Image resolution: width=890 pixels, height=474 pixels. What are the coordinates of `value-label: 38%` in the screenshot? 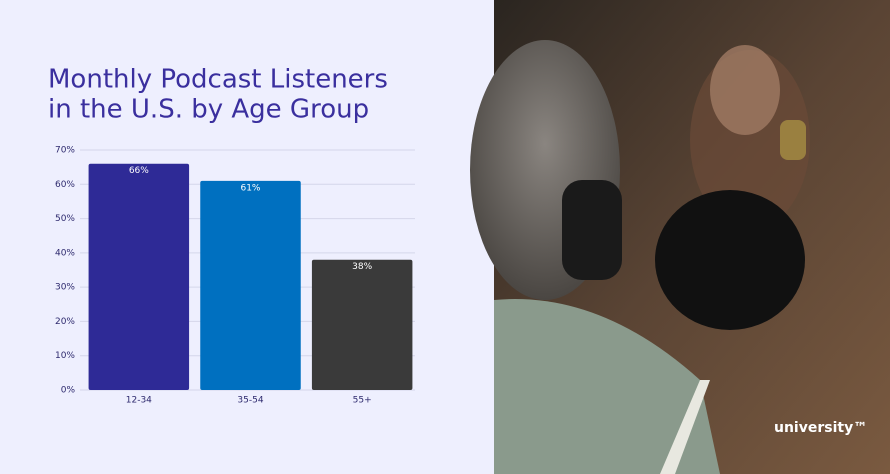 It's located at (362, 267).